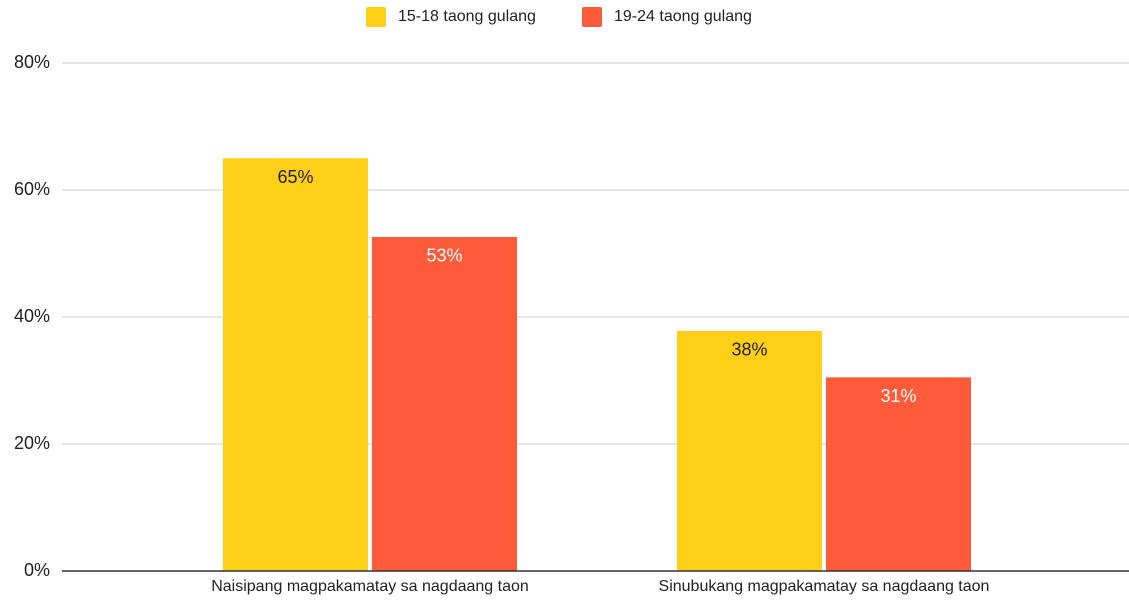 The height and width of the screenshot is (600, 1129). What do you see at coordinates (37, 570) in the screenshot?
I see `y-tick-label: 0%` at bounding box center [37, 570].